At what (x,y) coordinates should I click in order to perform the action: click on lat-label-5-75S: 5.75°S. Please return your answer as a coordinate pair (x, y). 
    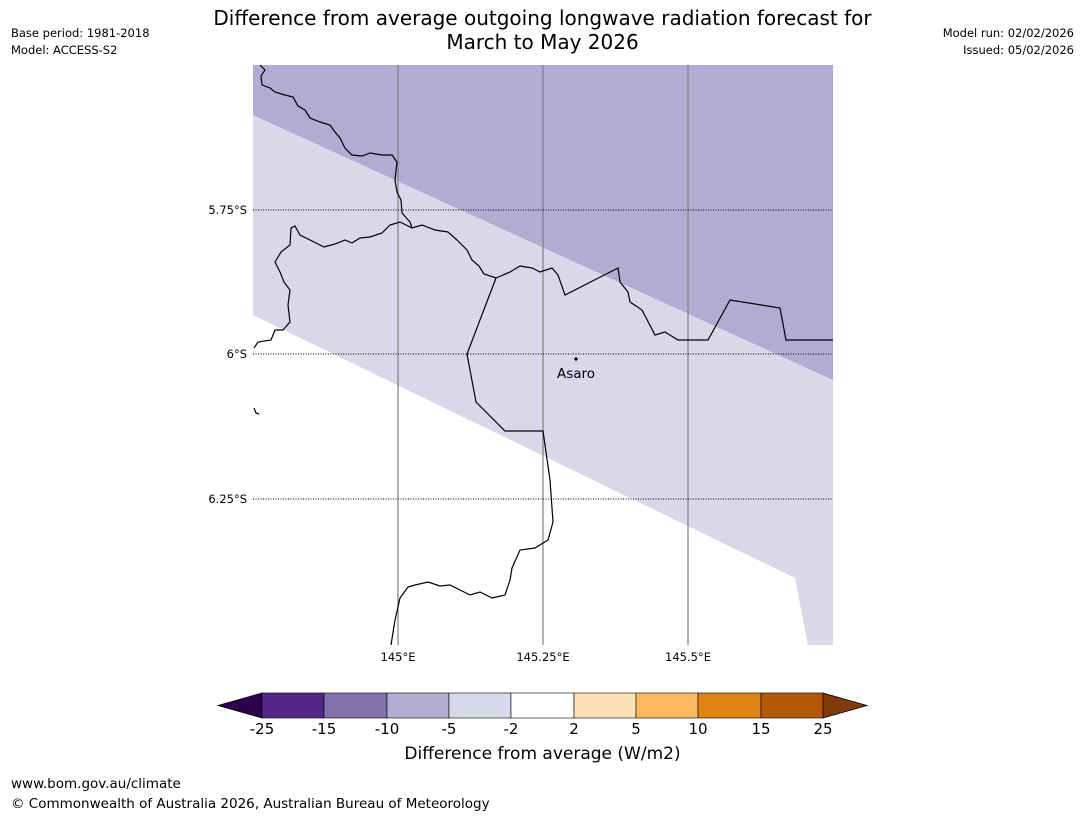
    Looking at the image, I should click on (227, 210).